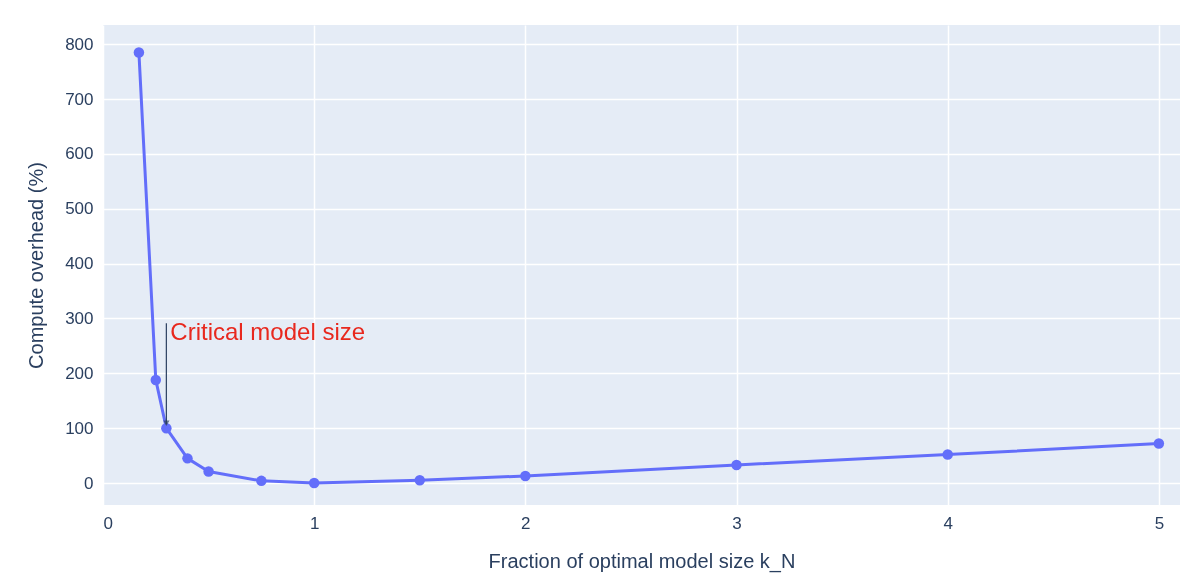 The image size is (1200, 579). Describe the element at coordinates (36, 265) in the screenshot. I see `y-axis-title: Compute overhead (%)` at that location.